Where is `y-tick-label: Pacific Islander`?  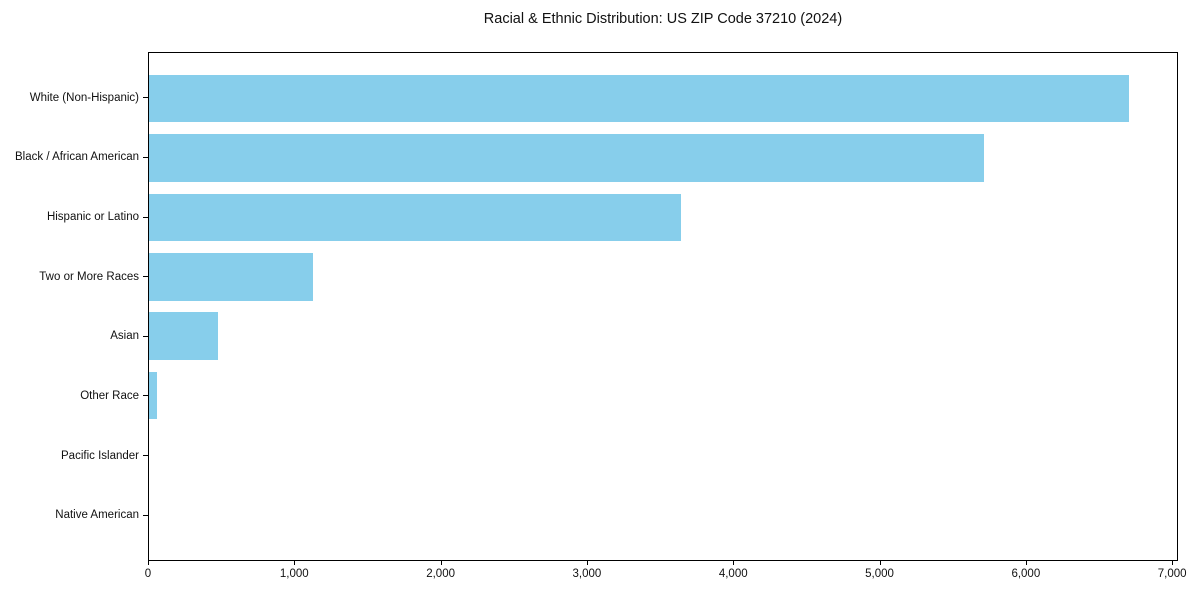 y-tick-label: Pacific Islander is located at coordinates (100, 455).